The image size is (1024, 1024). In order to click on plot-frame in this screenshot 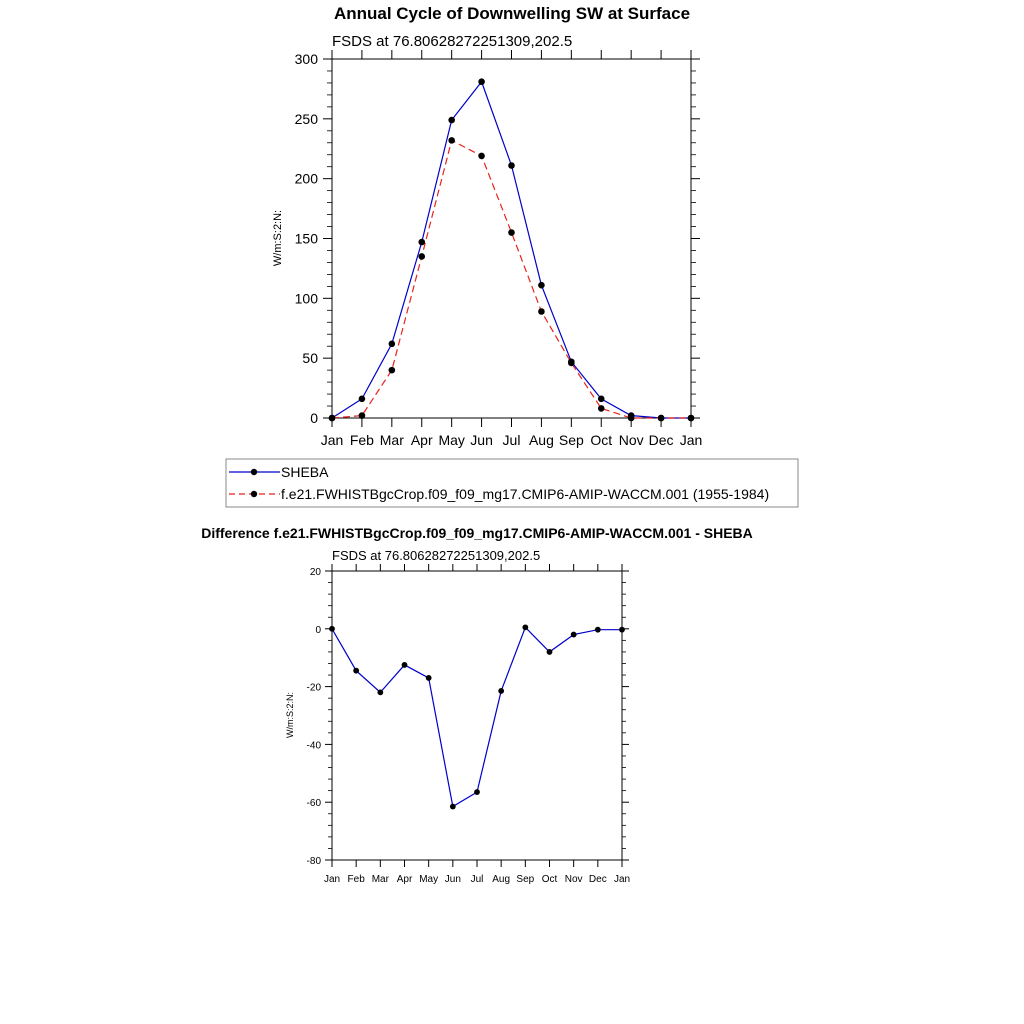, I will do `click(511, 238)`.